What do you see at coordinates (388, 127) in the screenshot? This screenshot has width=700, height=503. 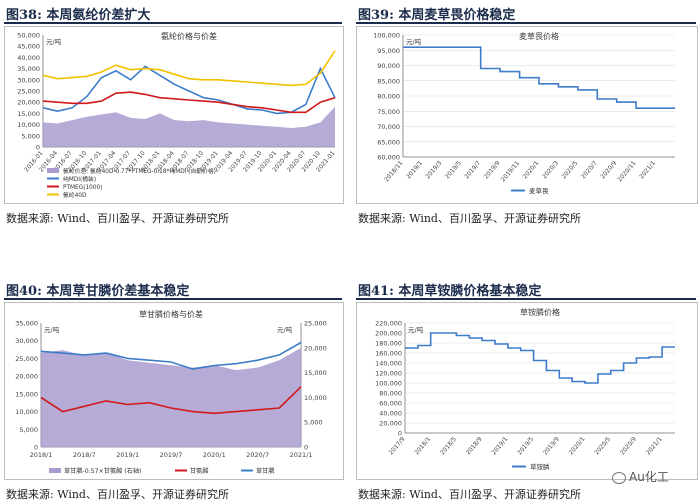 I see `y-tick-label: 70,000` at bounding box center [388, 127].